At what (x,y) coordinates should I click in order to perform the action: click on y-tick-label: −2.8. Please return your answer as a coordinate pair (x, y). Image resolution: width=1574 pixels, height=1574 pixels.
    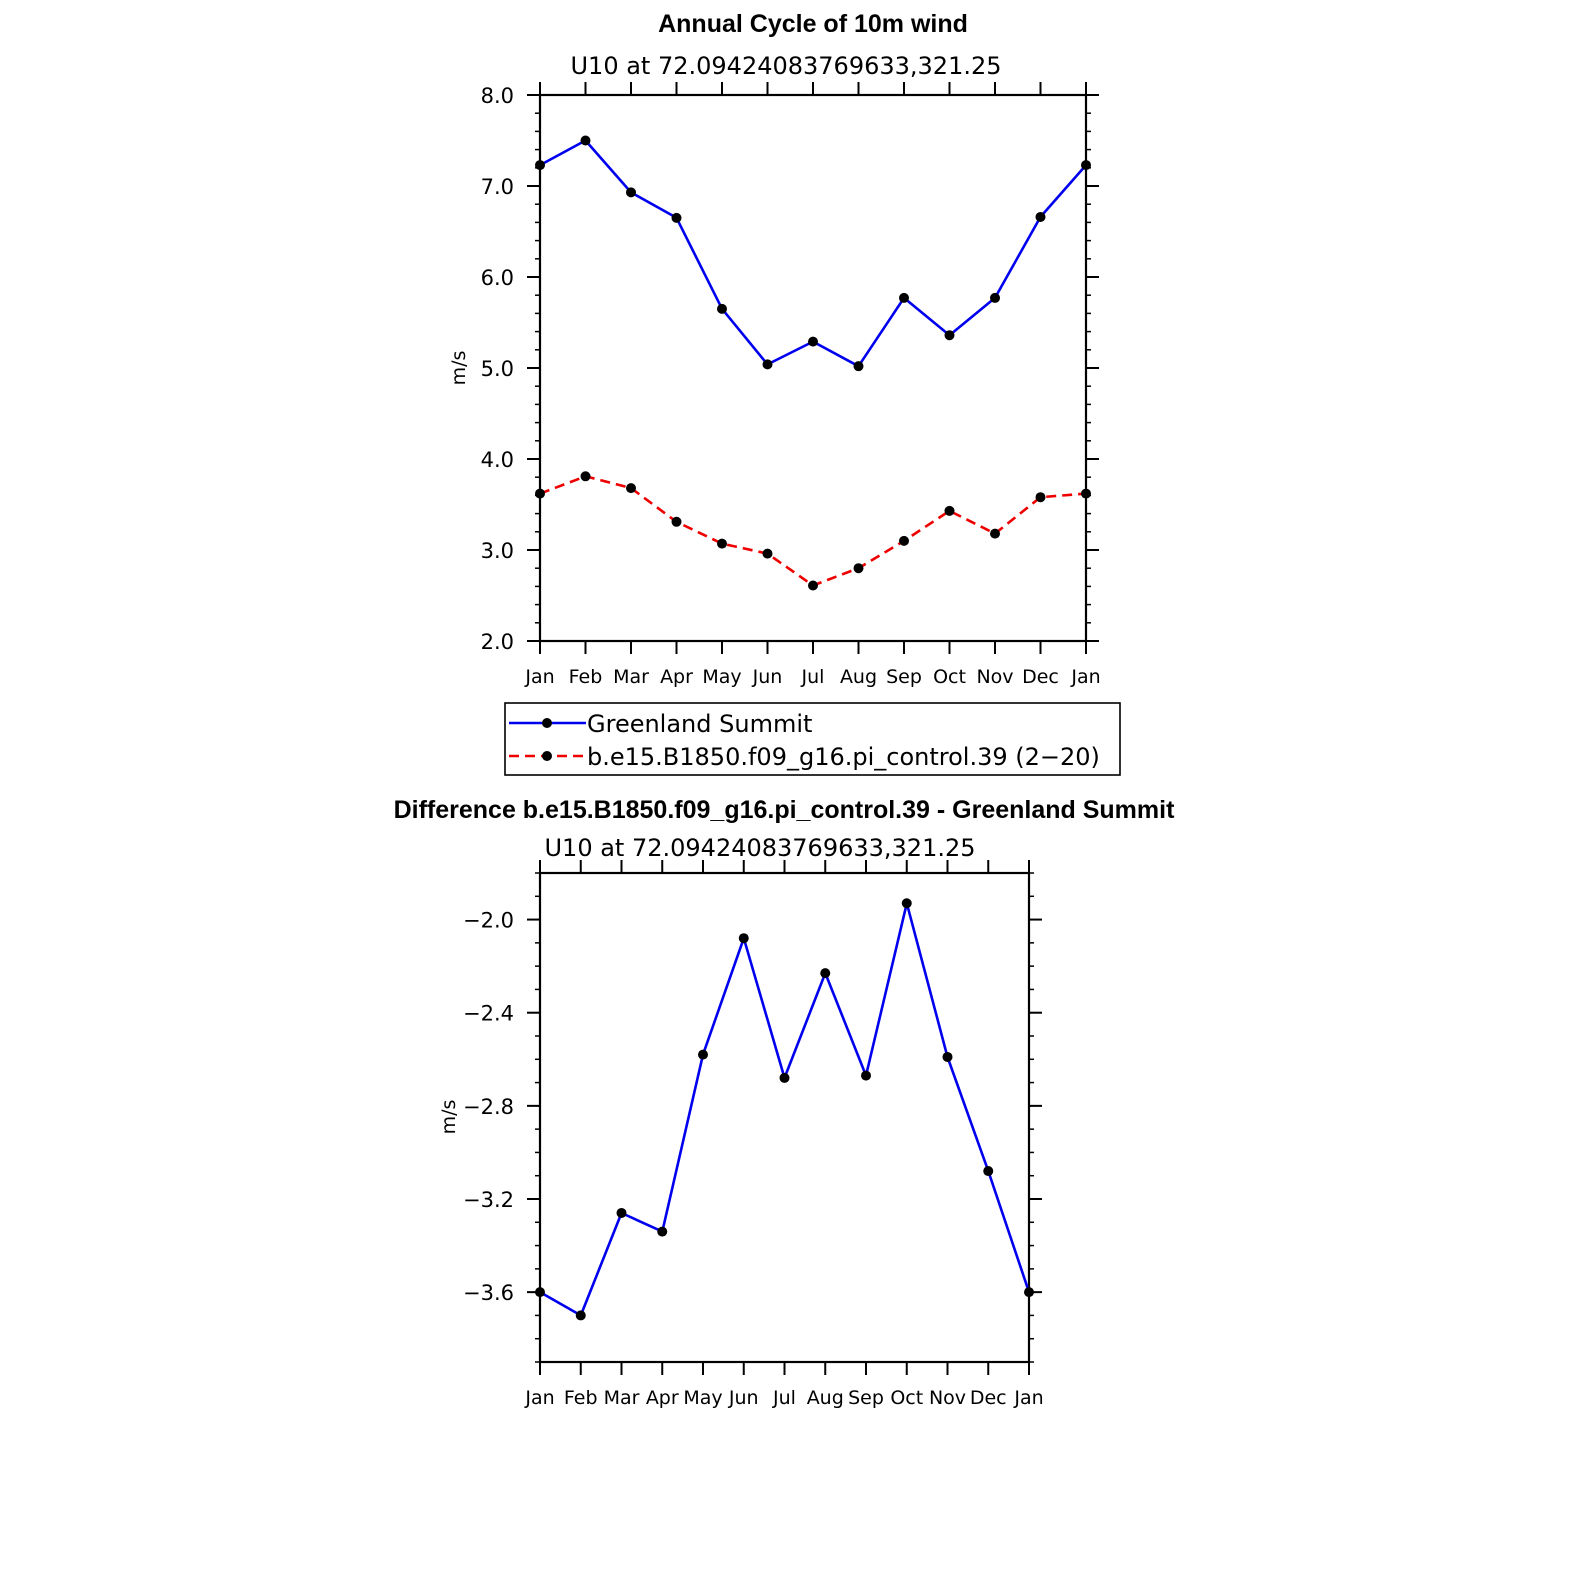
    Looking at the image, I should click on (488, 1107).